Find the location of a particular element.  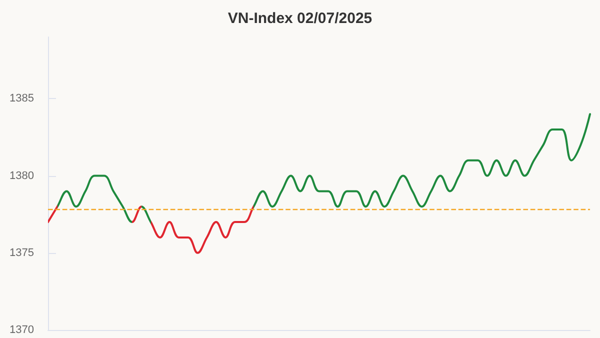

y-tick-label: 1370 is located at coordinates (22, 330).